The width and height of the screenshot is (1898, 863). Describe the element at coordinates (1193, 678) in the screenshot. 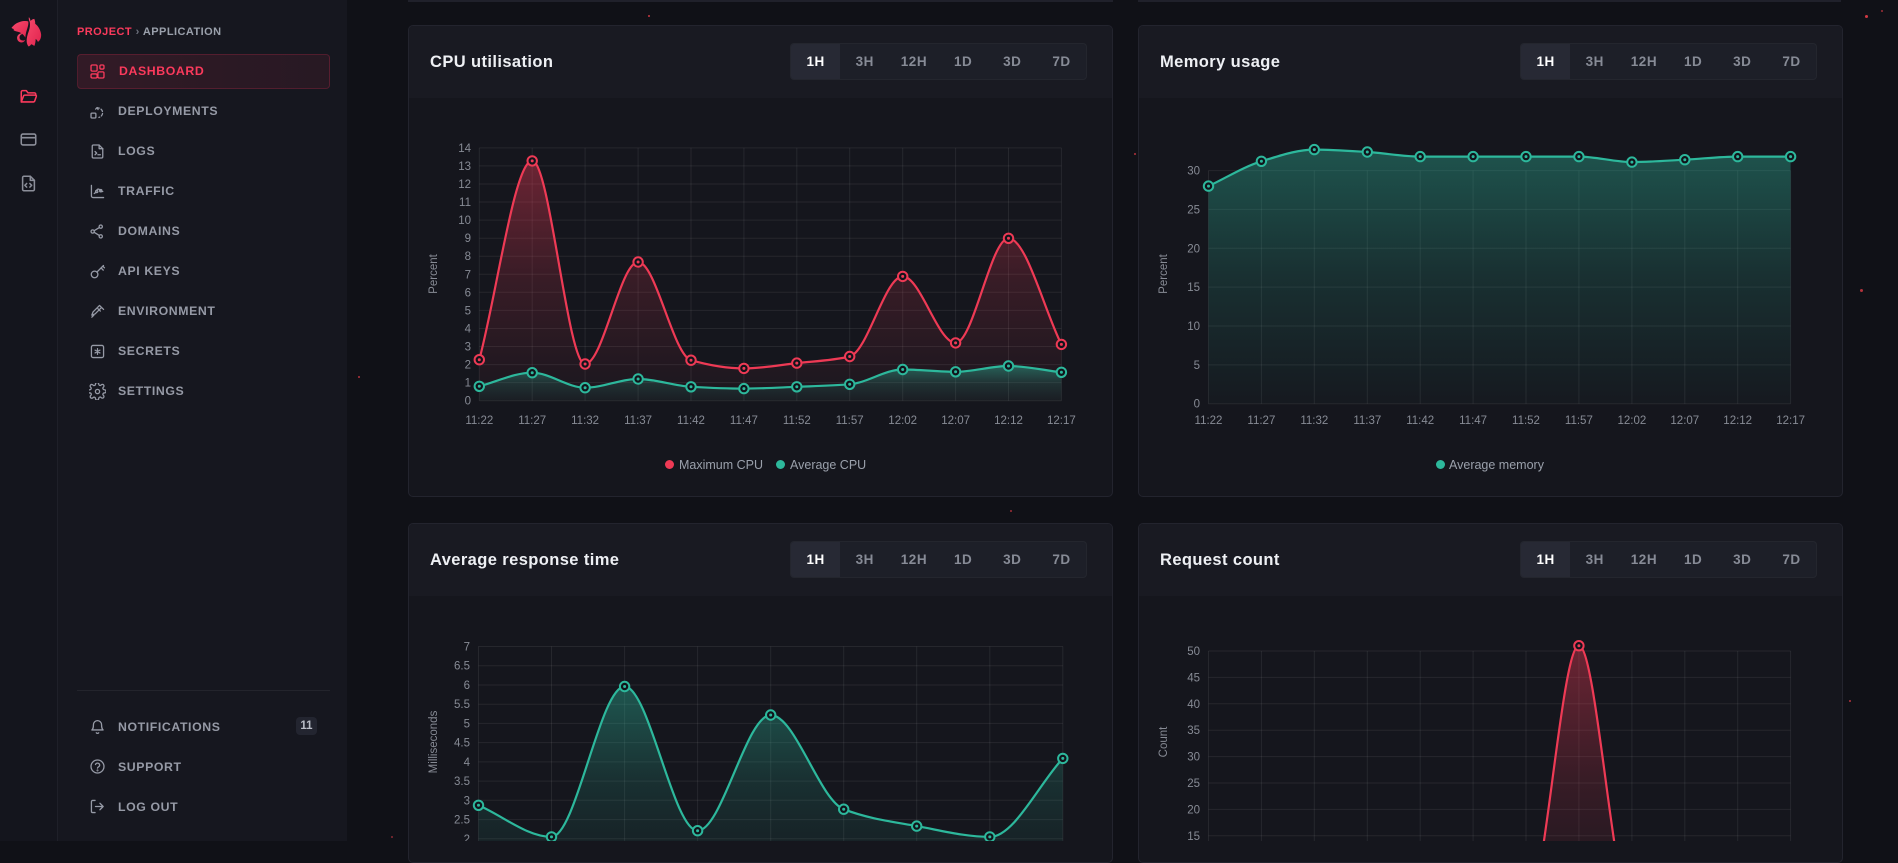

I see `svg-text: 45` at that location.